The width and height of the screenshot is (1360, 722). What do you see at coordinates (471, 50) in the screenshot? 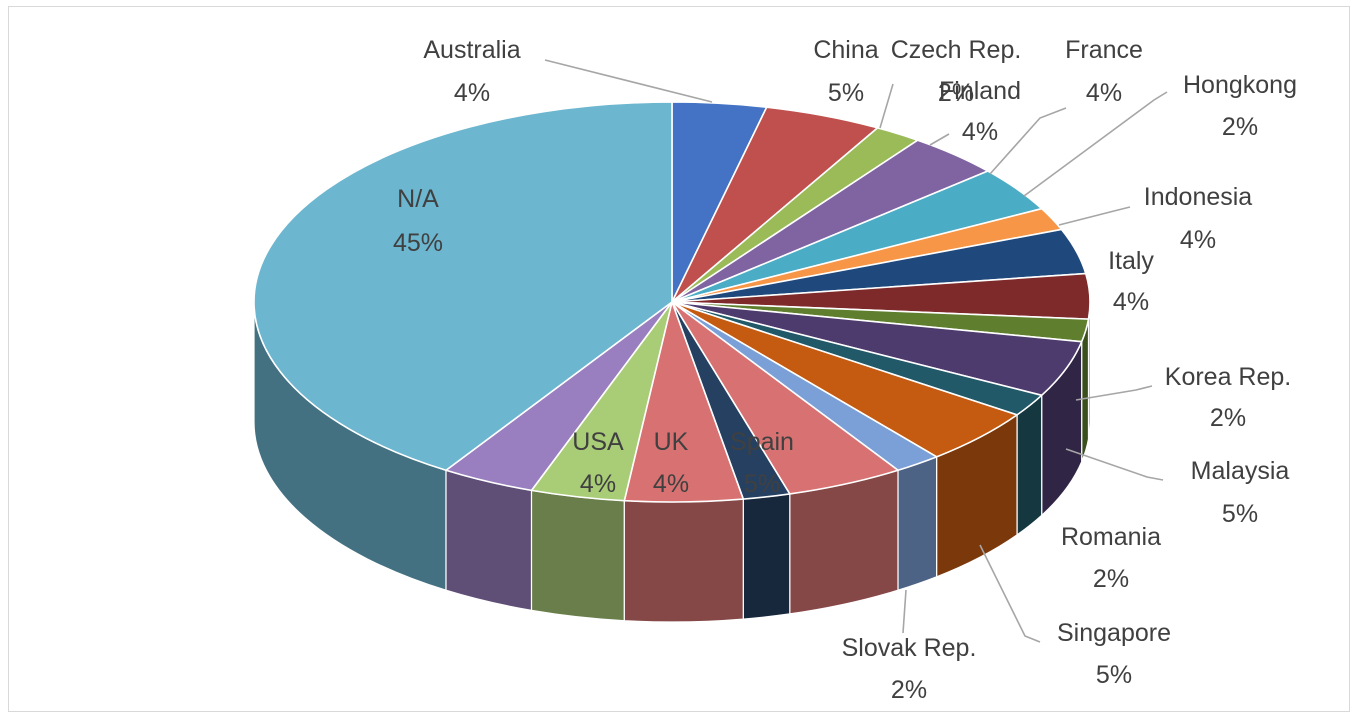
I see `label-australia: Australia` at bounding box center [471, 50].